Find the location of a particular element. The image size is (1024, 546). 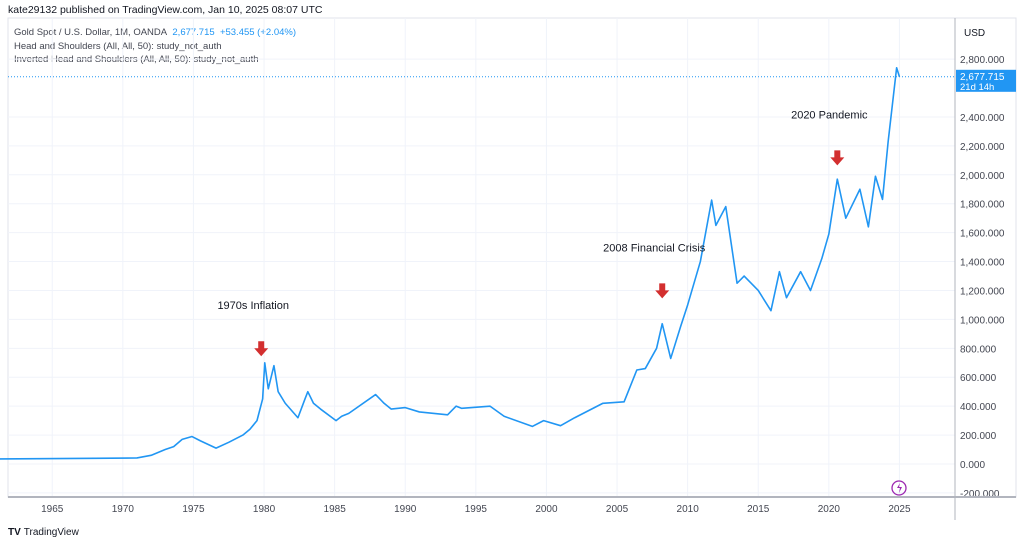

last-price-badge is located at coordinates (986, 80).